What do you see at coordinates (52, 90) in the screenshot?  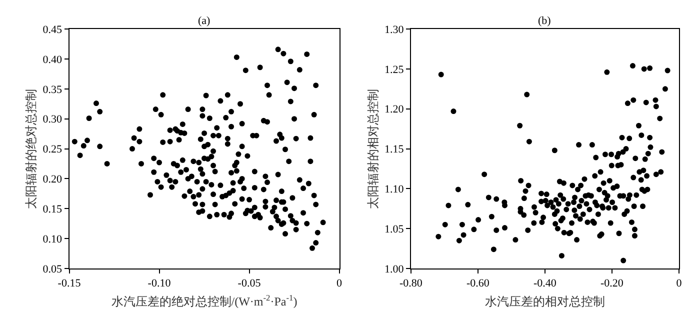 I see `y-tick-label: 0.35` at bounding box center [52, 90].